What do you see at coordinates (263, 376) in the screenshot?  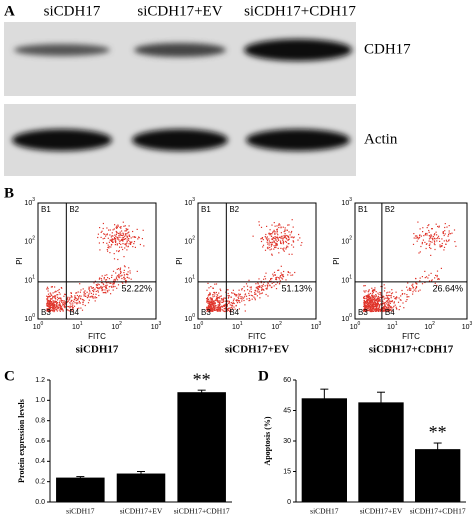 I see `panel-label: D` at bounding box center [263, 376].